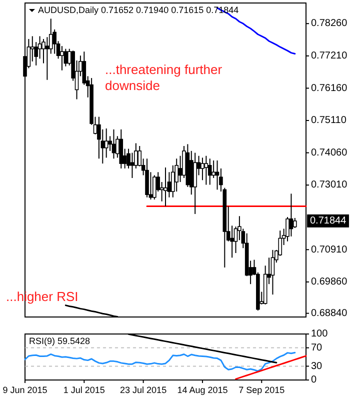 Image resolution: width=350 pixels, height=400 pixels. Describe the element at coordinates (329, 24) in the screenshot. I see `y-tick-label: 0.78260` at that location.